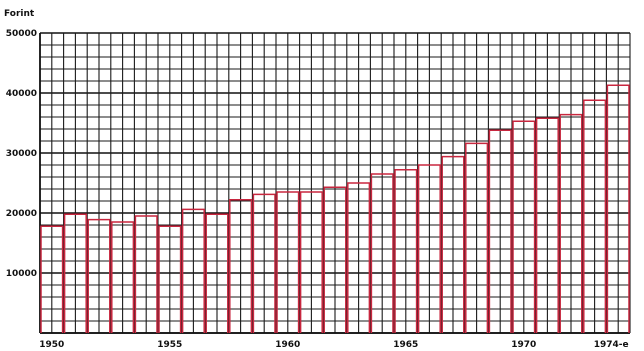  What do you see at coordinates (21, 214) in the screenshot?
I see `y-tick-label: 20000` at bounding box center [21, 214].